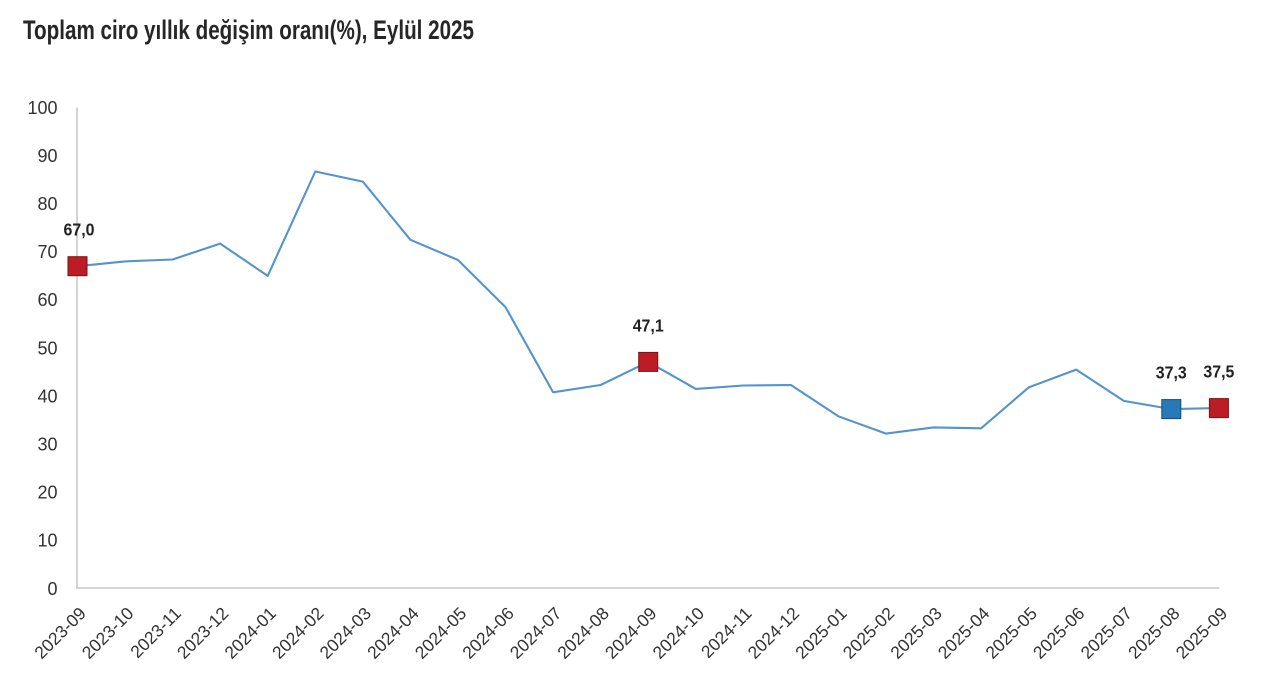  I want to click on svg-text: 90, so click(47, 156).